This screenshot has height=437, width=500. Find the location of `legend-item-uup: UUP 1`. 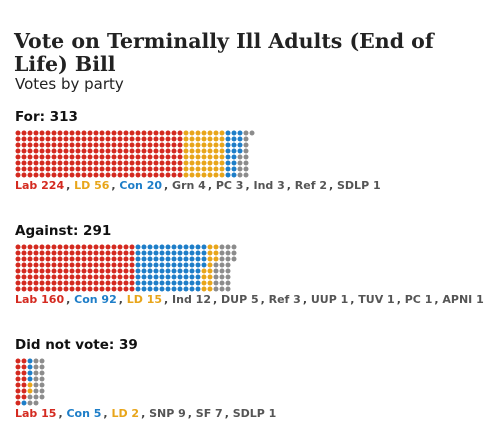

legend-item-uup: UUP 1 is located at coordinates (329, 299).